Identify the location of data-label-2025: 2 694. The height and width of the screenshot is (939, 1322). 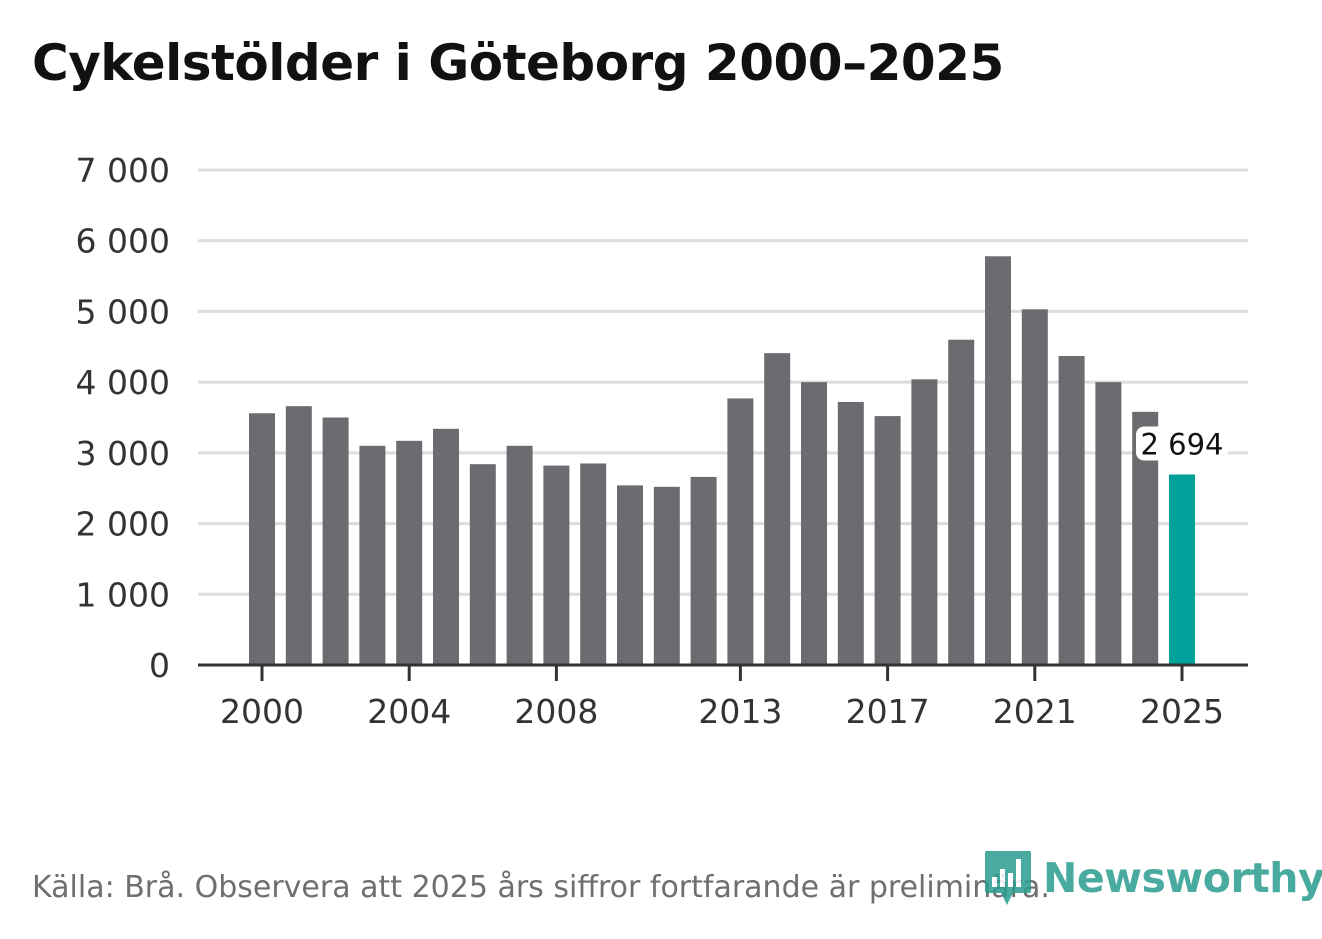
(1181, 444).